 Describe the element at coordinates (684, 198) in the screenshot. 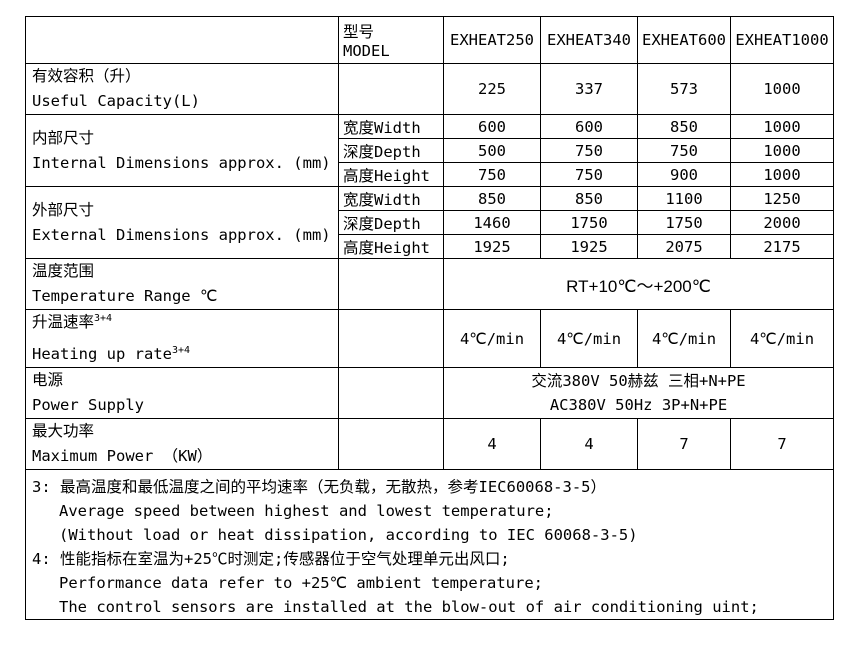

I see `external-width-value: 1100` at that location.